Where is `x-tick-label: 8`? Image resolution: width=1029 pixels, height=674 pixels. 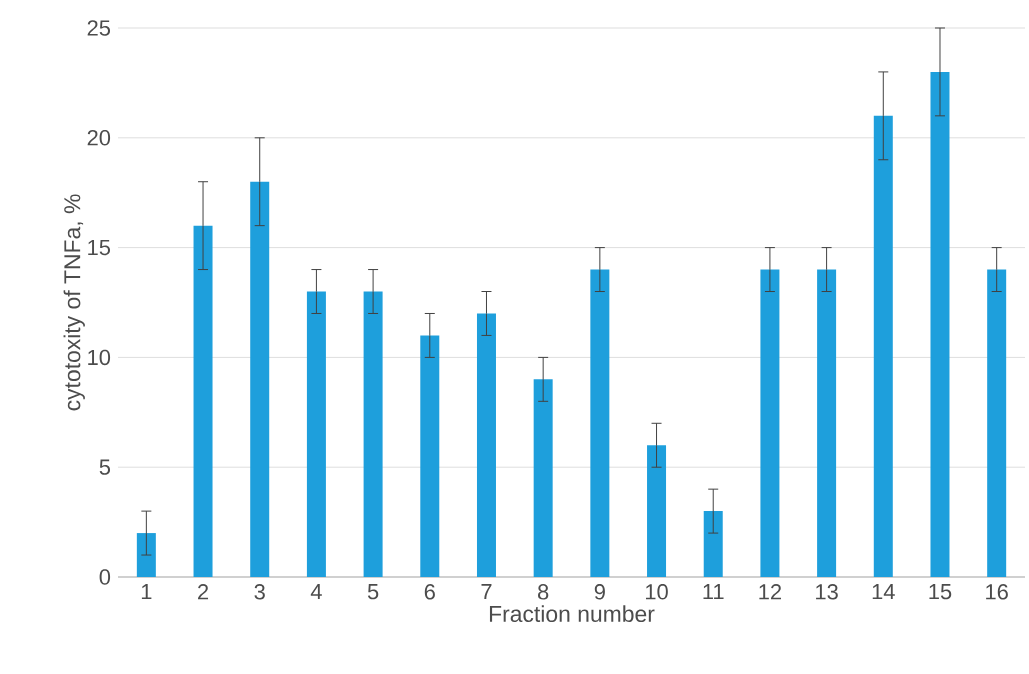 x-tick-label: 8 is located at coordinates (543, 592).